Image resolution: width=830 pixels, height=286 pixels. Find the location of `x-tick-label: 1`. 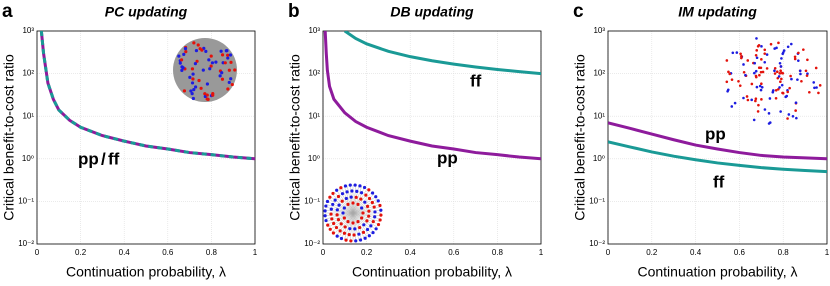

x-tick-label: 1 is located at coordinates (255, 252).